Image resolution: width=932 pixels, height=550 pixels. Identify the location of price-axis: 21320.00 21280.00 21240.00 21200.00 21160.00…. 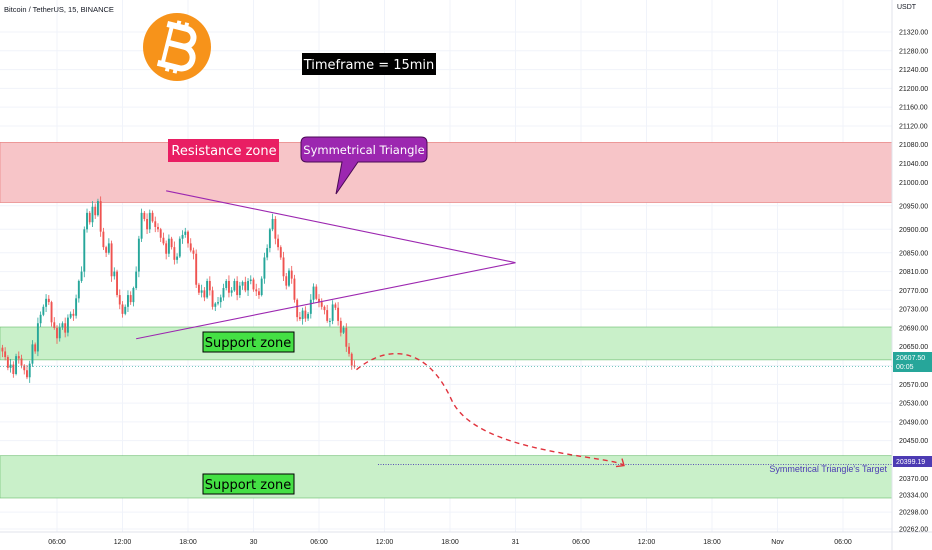
(909, 275).